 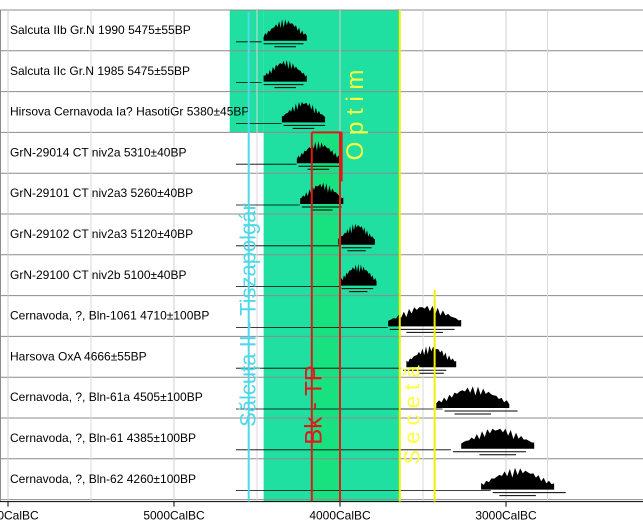 What do you see at coordinates (101, 234) in the screenshot?
I see `sample-label: GrN-29102 CT niv2a3 5120±40BP` at bounding box center [101, 234].